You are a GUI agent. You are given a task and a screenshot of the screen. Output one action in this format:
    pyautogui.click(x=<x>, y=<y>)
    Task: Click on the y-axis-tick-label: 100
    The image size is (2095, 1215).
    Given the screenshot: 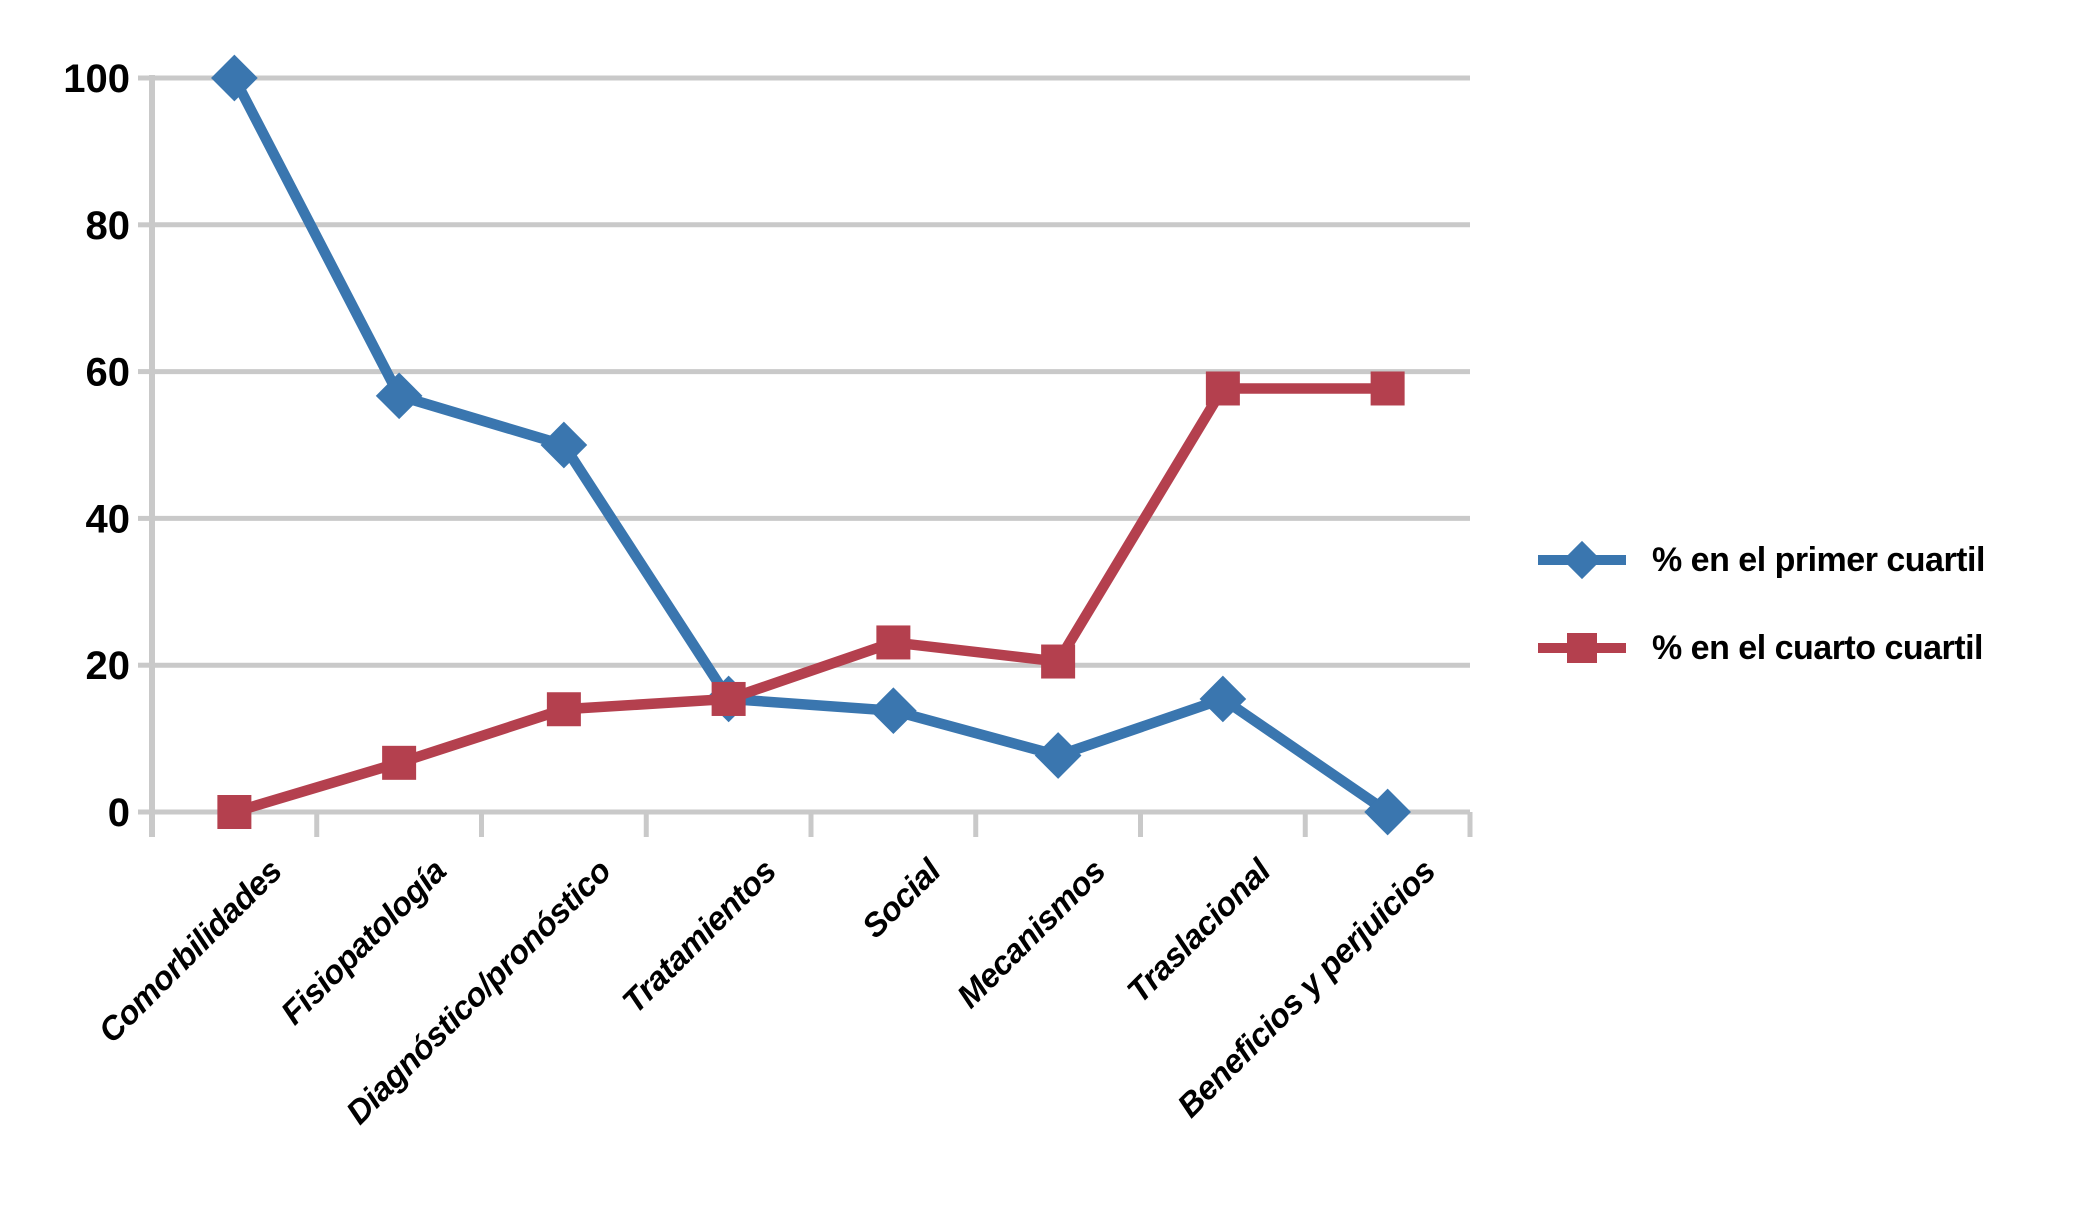 What is the action you would take?
    pyautogui.click(x=96, y=79)
    